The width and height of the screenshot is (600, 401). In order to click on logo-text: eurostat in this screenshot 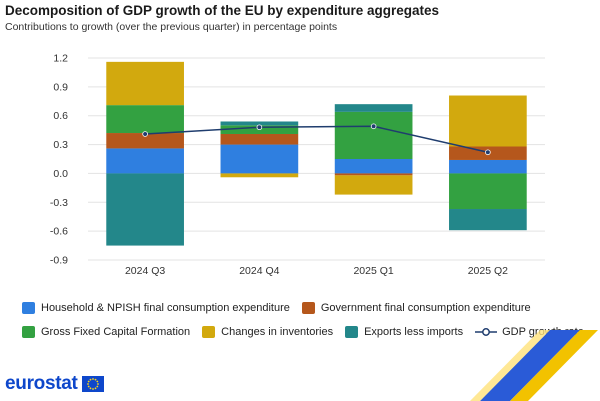, I will do `click(41, 383)`.